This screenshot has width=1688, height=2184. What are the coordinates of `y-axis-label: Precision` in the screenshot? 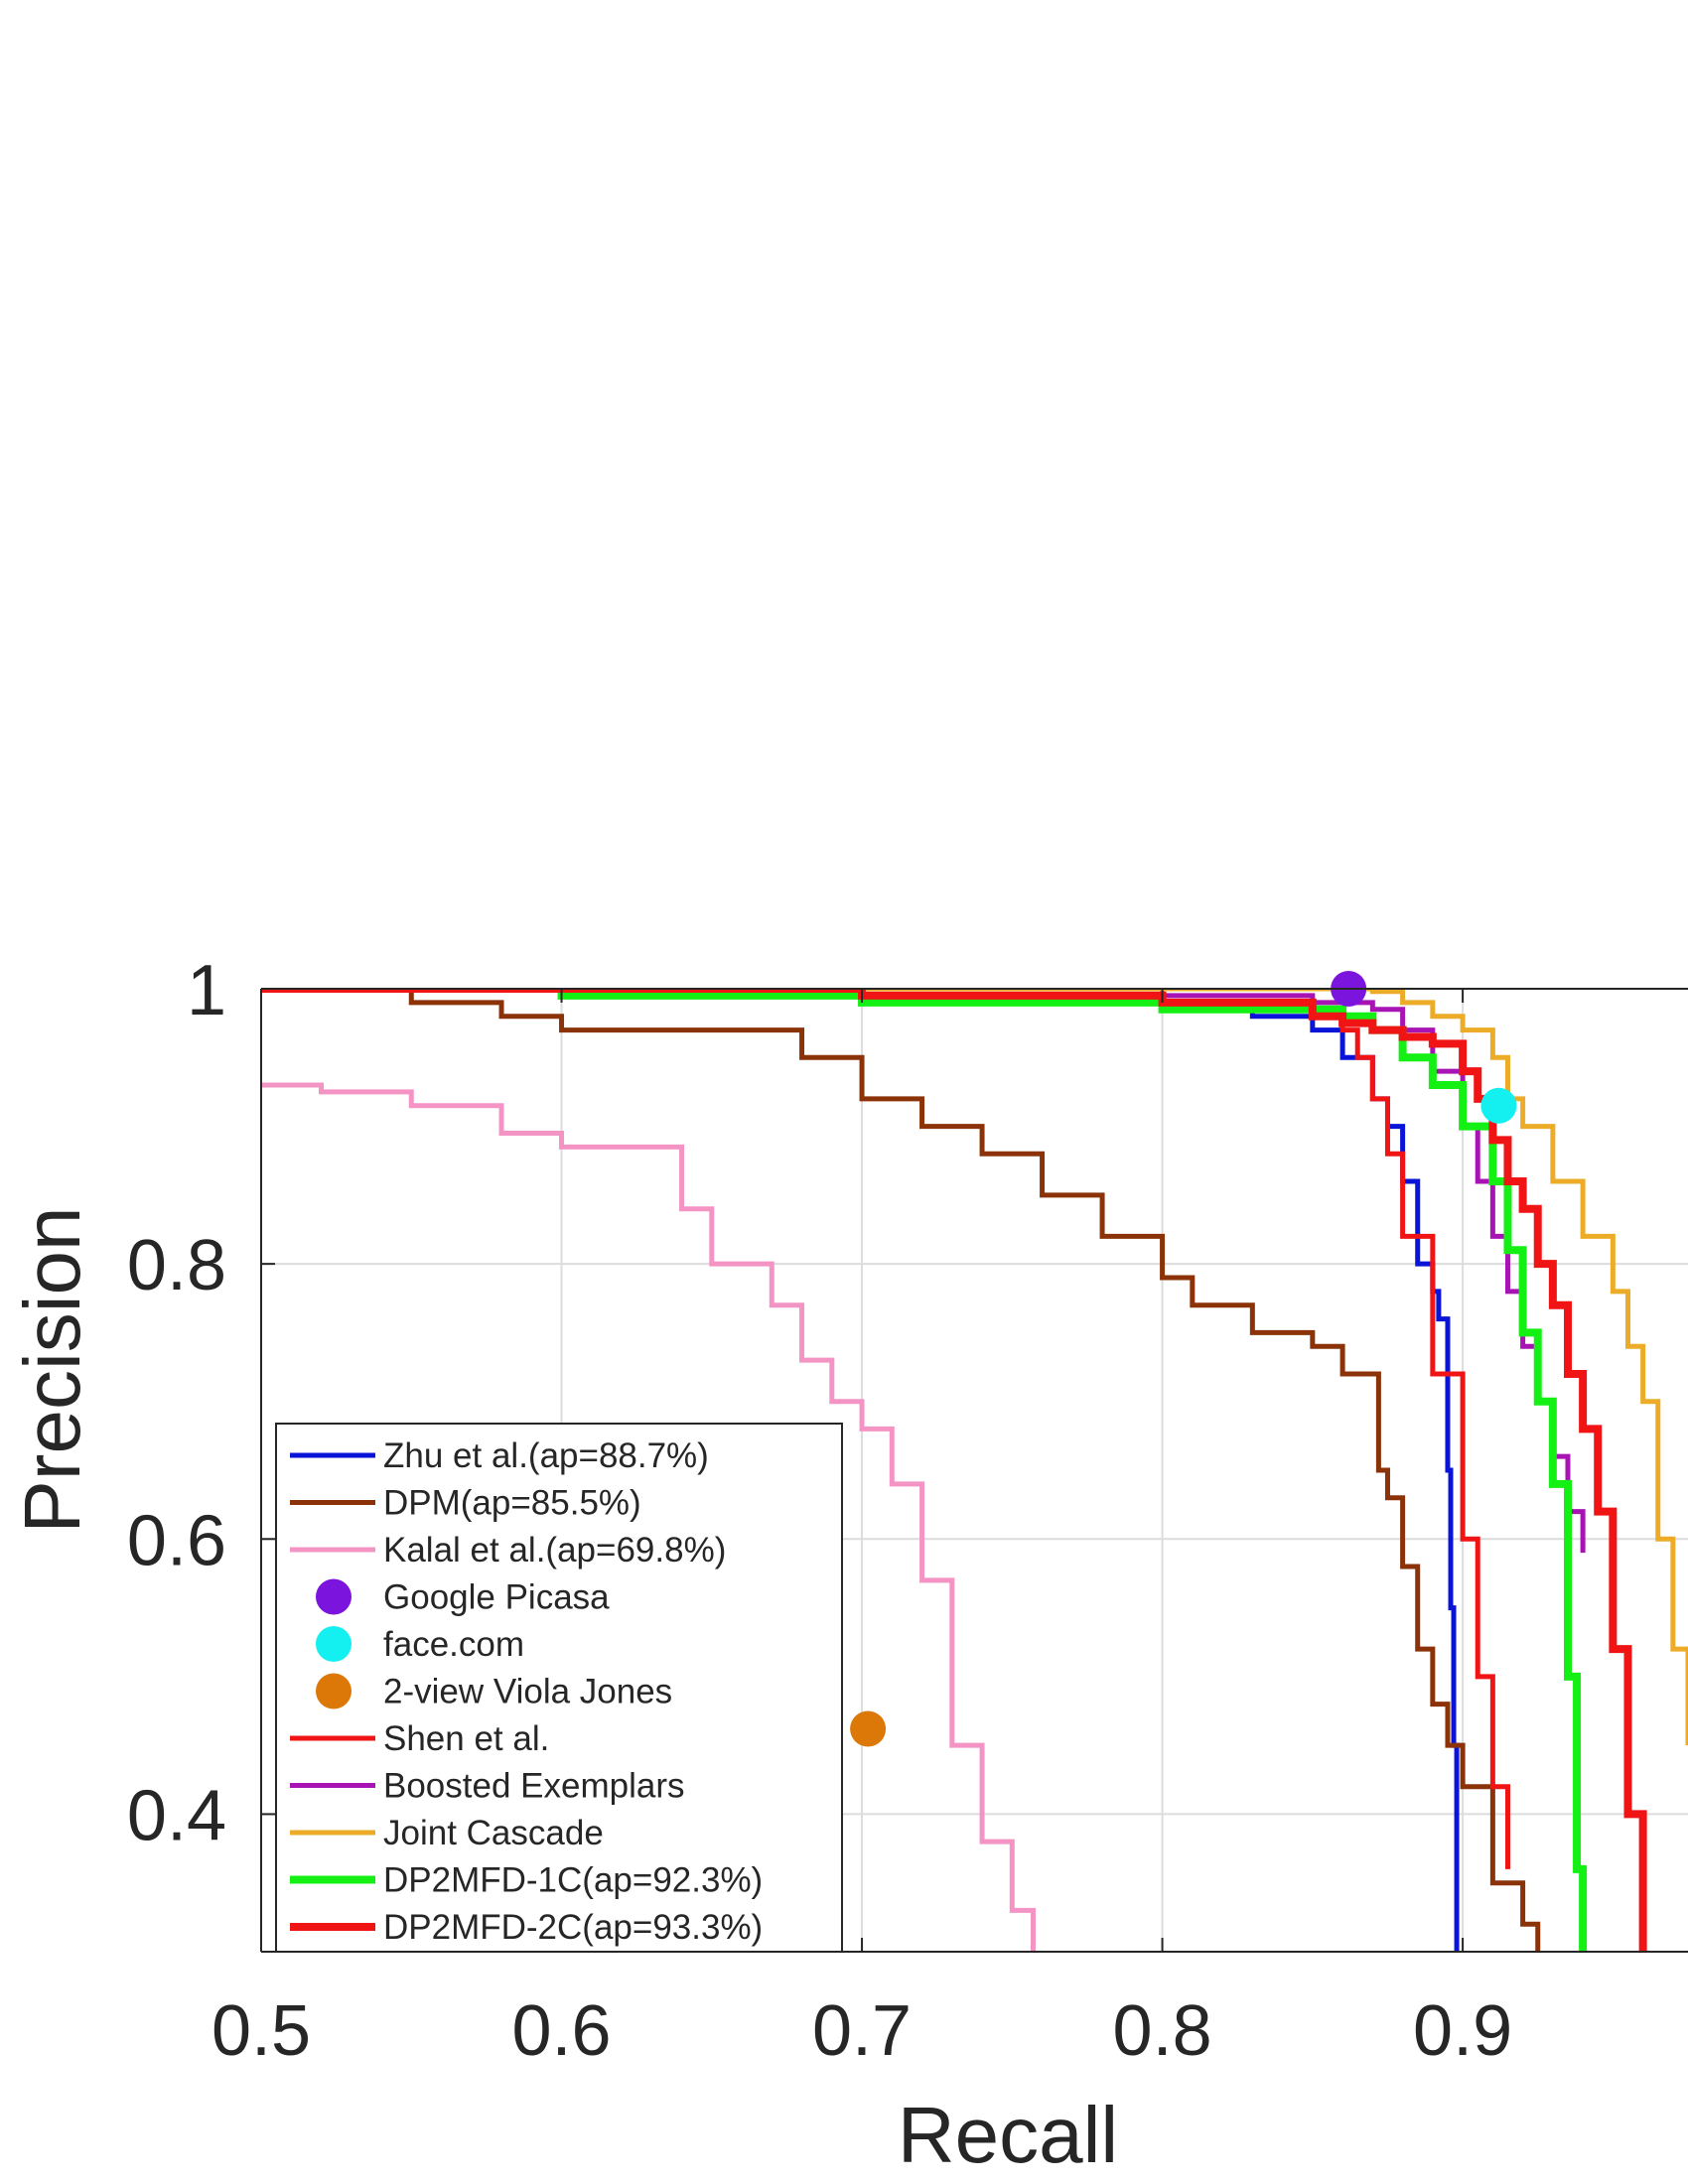 It's located at (52, 1369).